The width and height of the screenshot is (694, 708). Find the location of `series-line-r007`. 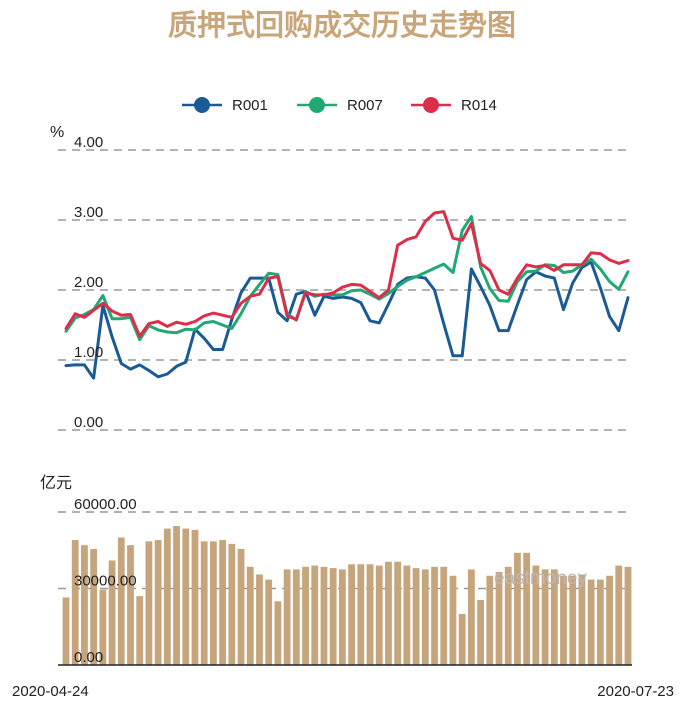

series-line-r007 is located at coordinates (347, 278).